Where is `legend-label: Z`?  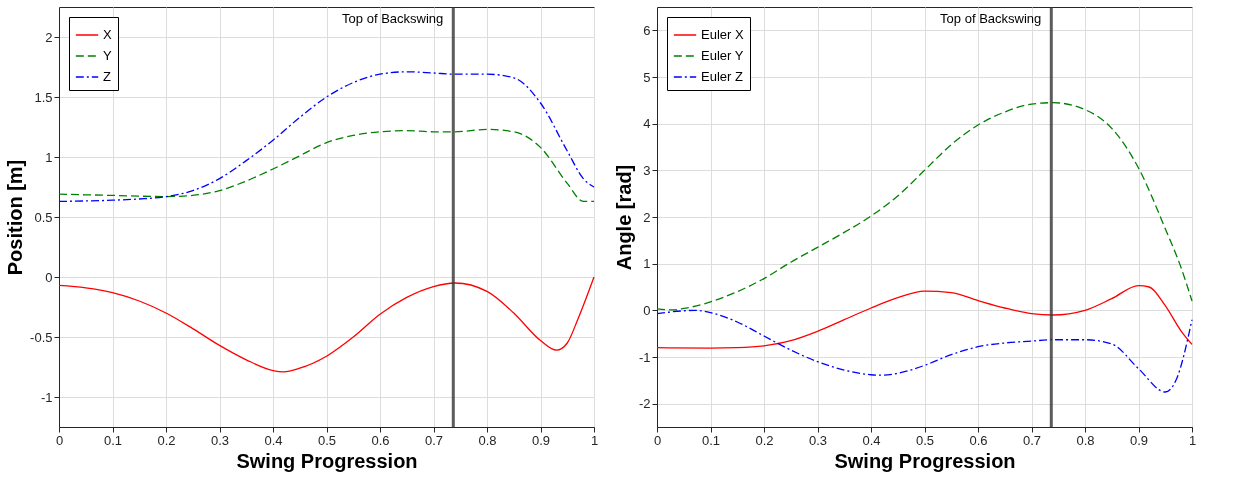
legend-label: Z is located at coordinates (107, 76).